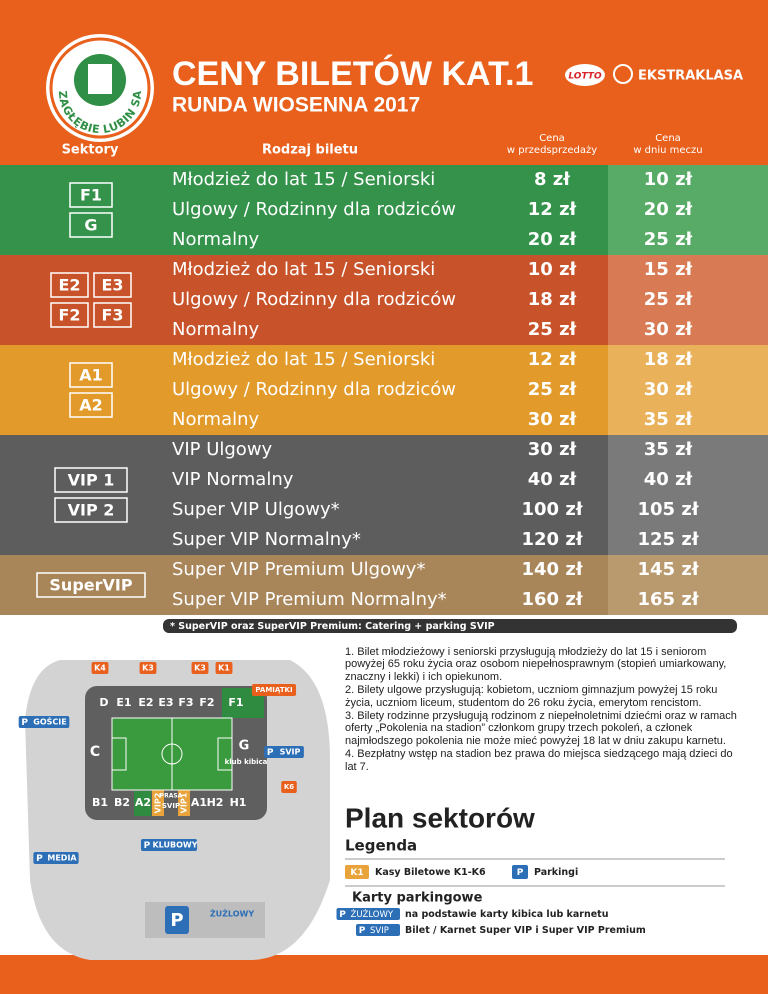  I want to click on ticket-type: Ulgowy / Rodzinny dla rodziców, so click(314, 209).